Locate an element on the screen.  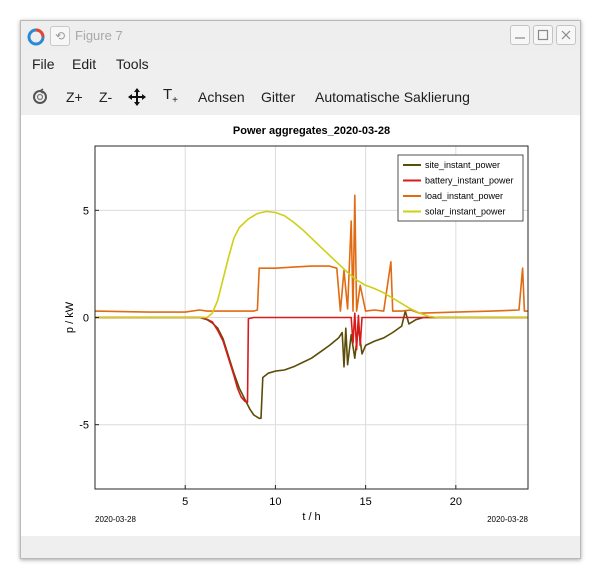
date-label-right: 2020-03-28 is located at coordinates (507, 519).